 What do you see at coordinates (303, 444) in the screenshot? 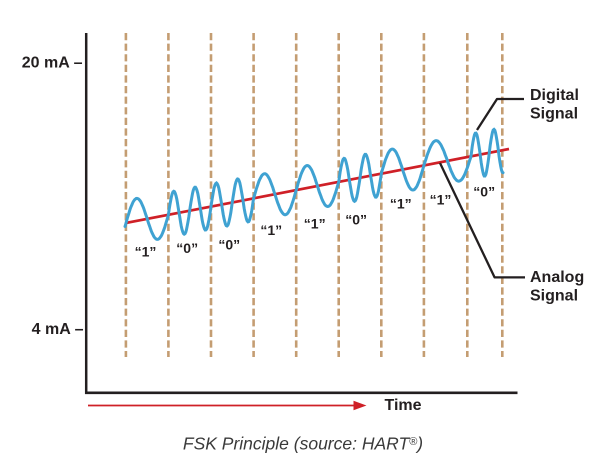
I see `svg-text: FSK Principle (source: HART®)` at bounding box center [303, 444].